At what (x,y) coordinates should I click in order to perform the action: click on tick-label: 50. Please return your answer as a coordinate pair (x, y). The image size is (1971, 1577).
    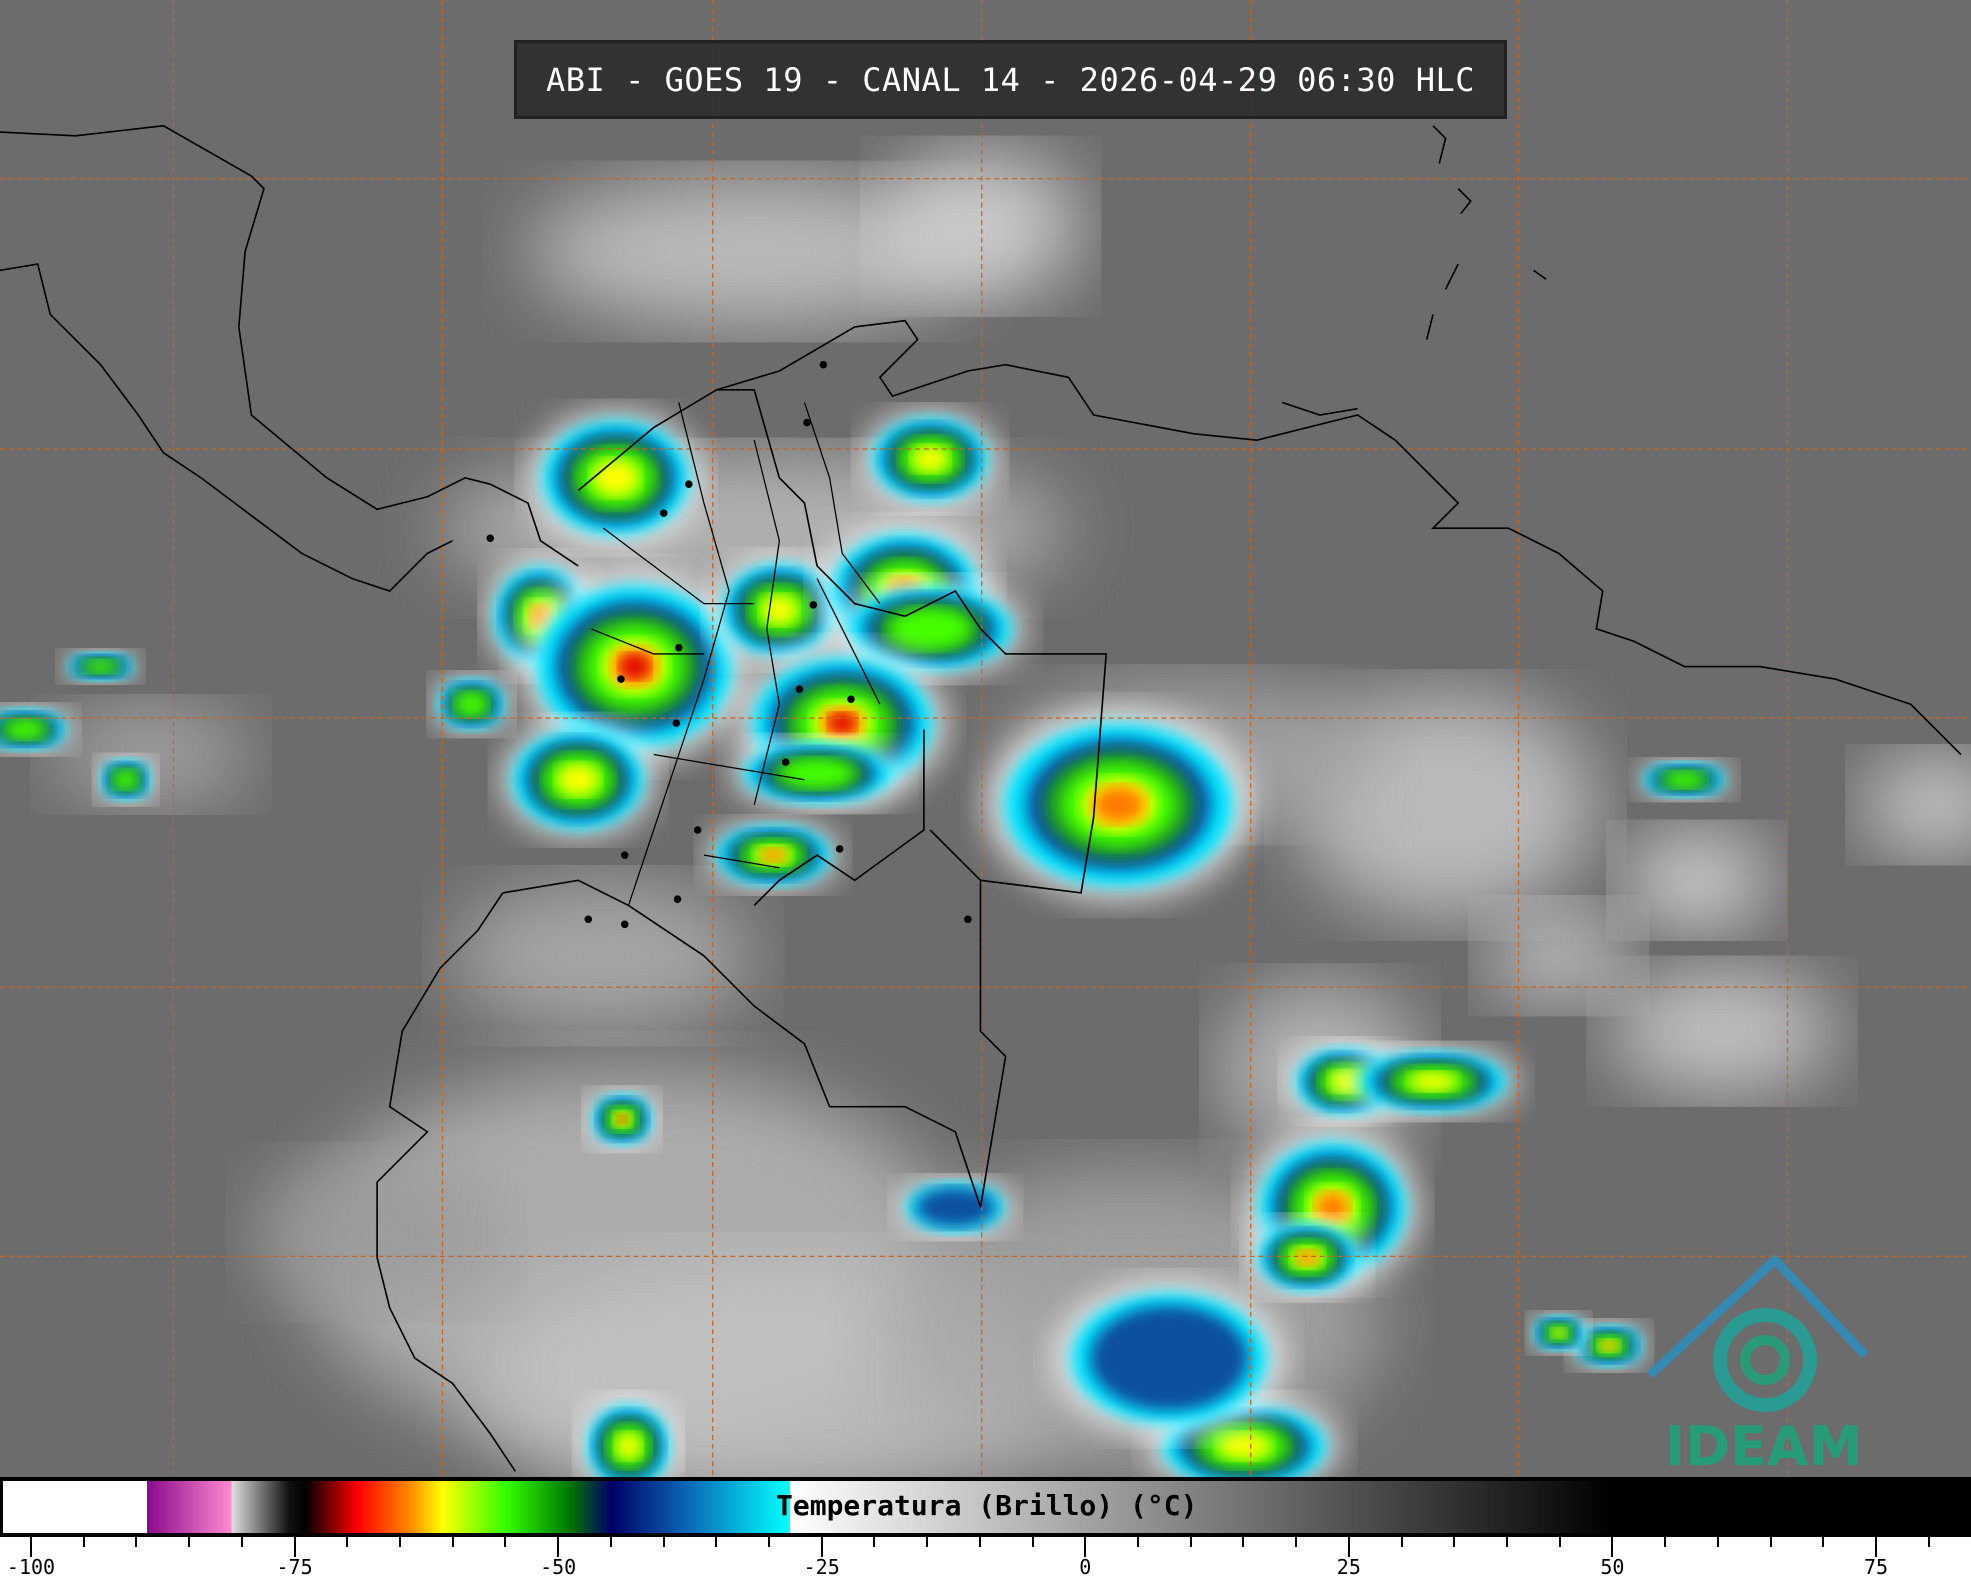
    Looking at the image, I should click on (1612, 1566).